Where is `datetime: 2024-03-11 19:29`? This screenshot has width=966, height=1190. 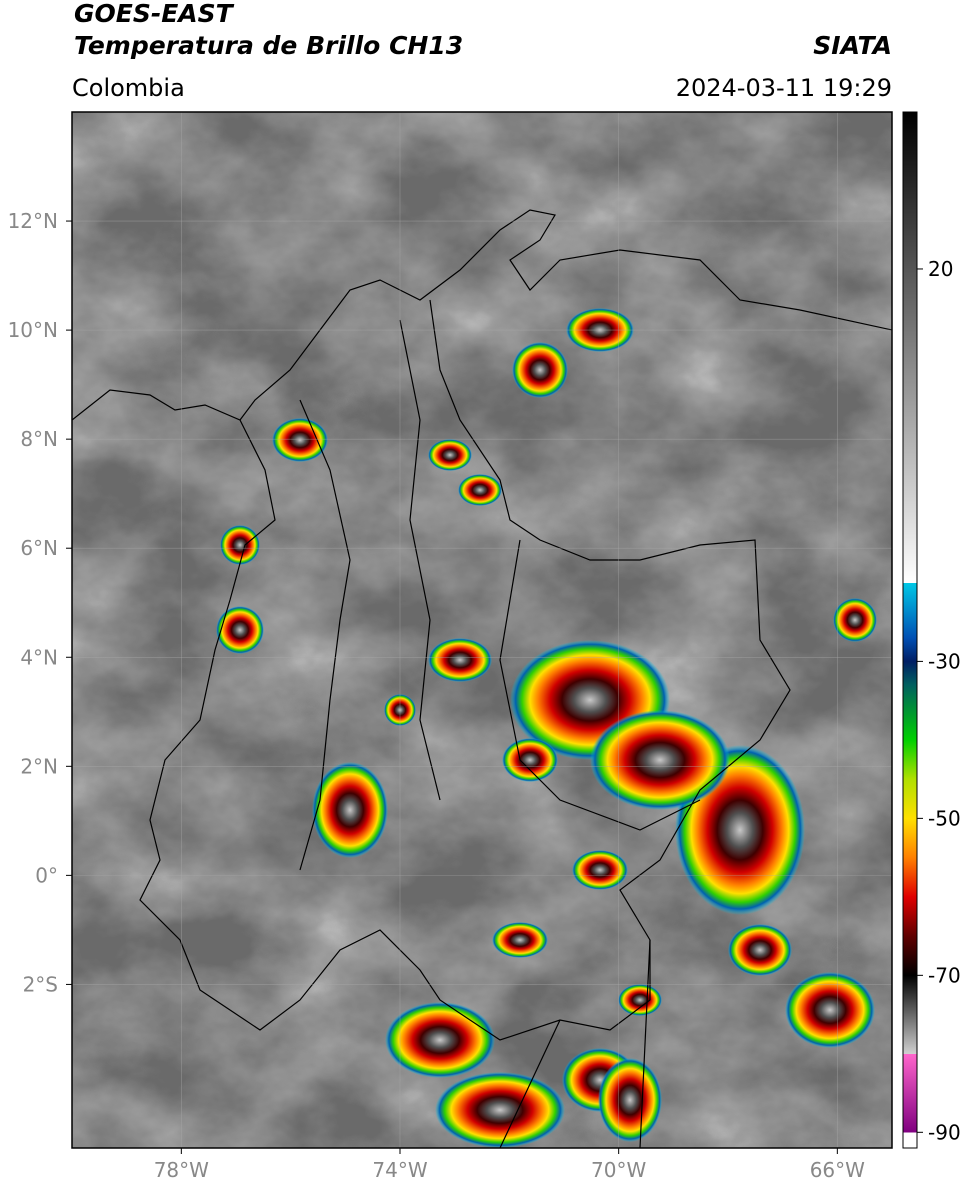
datetime: 2024-03-11 19:29 is located at coordinates (784, 88).